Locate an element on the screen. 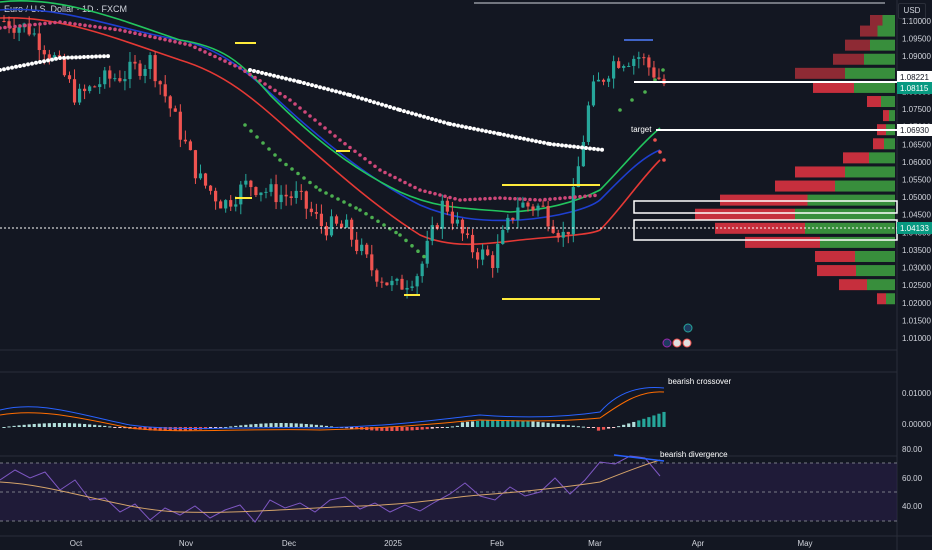  price-tick-label: 1.03500 is located at coordinates (916, 250).